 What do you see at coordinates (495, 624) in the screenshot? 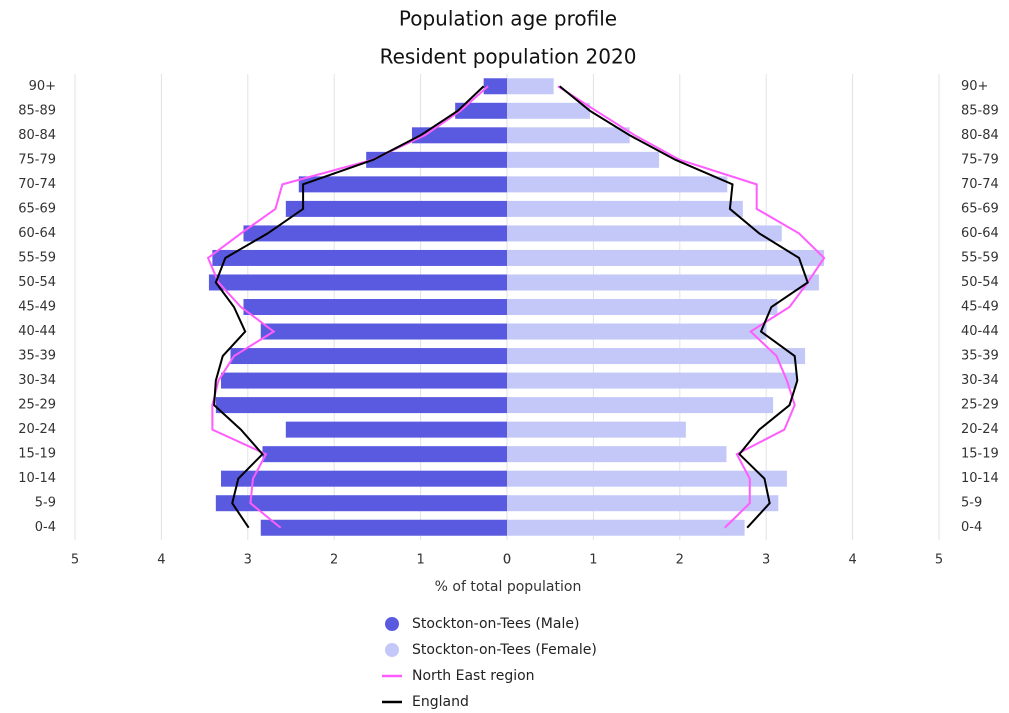
I see `legend-label: Stockton-on-Tees (Male)` at bounding box center [495, 624].